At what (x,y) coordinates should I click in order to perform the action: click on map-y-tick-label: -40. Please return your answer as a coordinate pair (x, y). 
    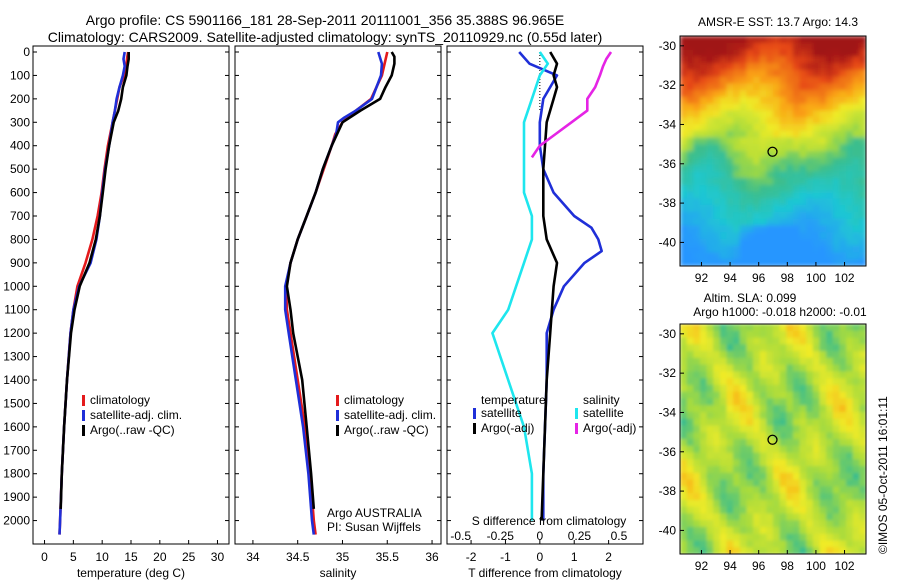
    Looking at the image, I should click on (668, 242).